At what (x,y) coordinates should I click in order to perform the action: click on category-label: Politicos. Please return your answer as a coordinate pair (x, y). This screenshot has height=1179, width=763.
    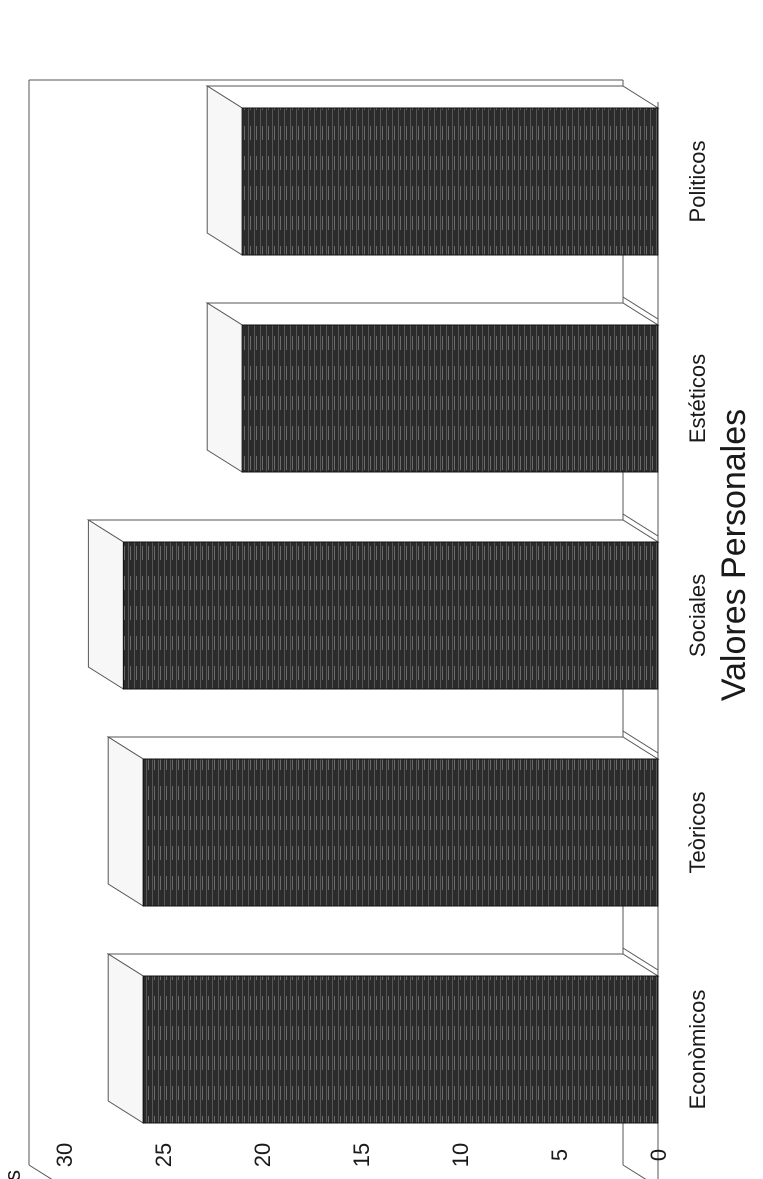
    Looking at the image, I should click on (697, 182).